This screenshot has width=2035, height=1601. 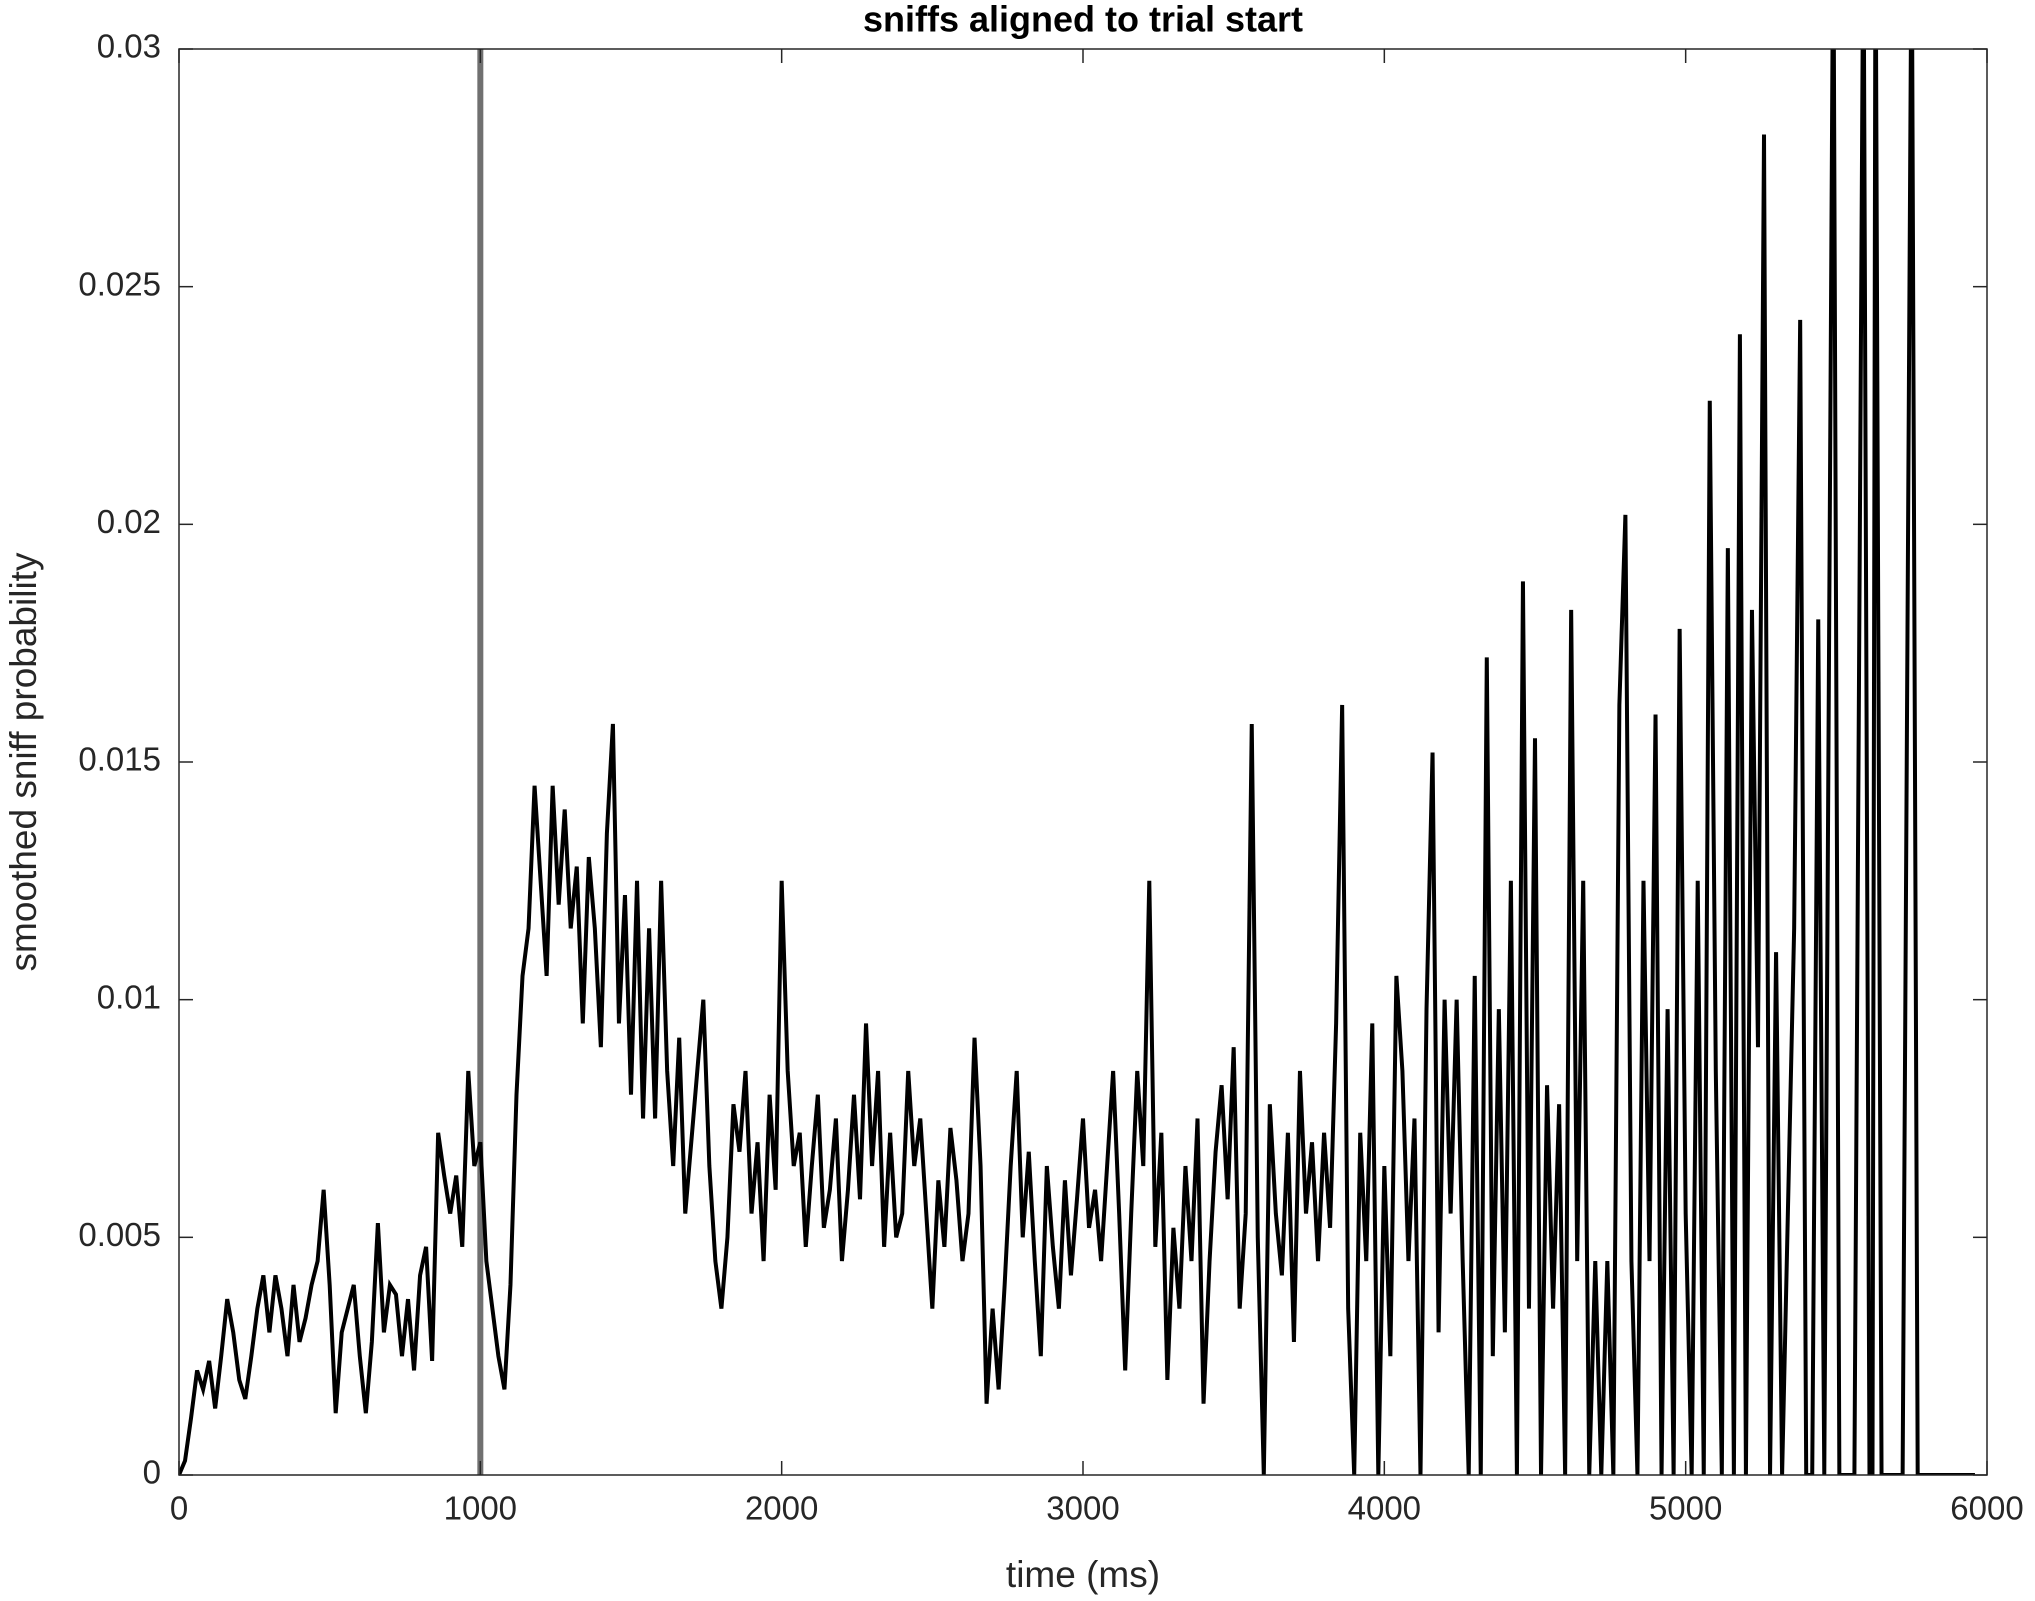 What do you see at coordinates (119, 283) in the screenshot?
I see `y-tick-label: 0.025` at bounding box center [119, 283].